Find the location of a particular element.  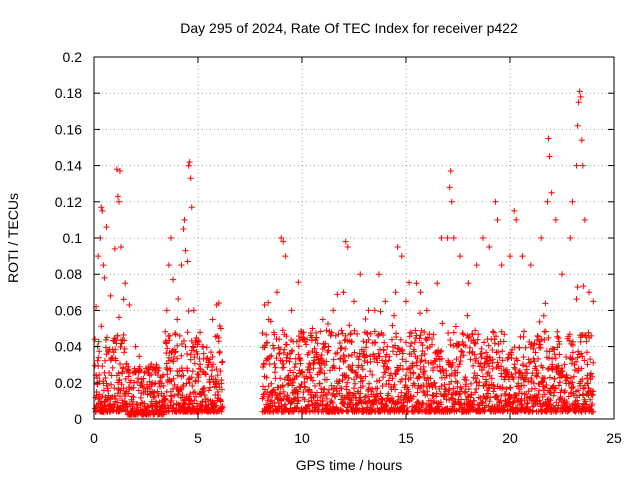

x-tick-label: 10 is located at coordinates (302, 438).